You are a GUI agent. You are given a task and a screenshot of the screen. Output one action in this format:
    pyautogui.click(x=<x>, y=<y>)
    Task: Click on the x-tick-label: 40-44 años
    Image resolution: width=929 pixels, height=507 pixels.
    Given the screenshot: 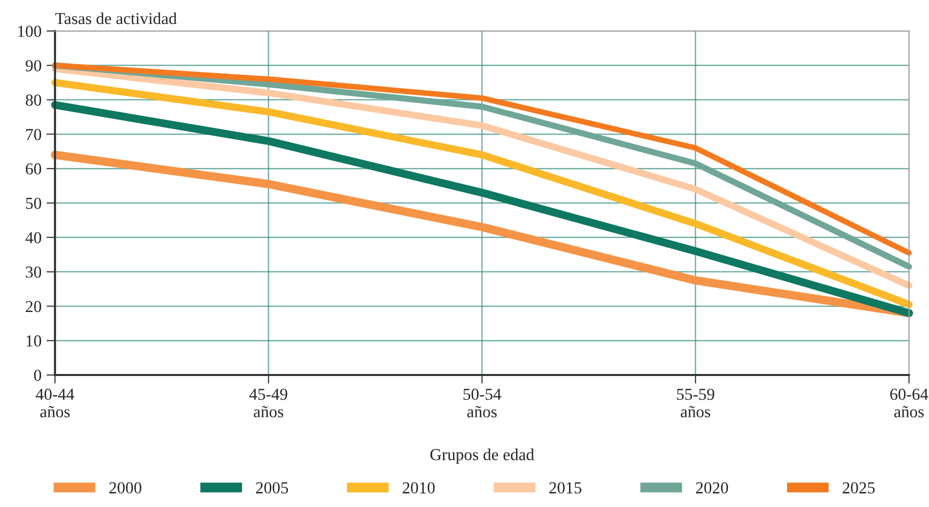 What is the action you would take?
    pyautogui.click(x=55, y=403)
    